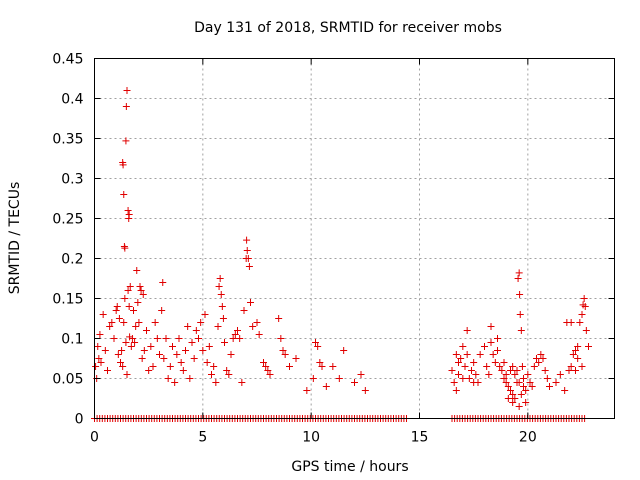 This screenshot has width=640, height=480. What do you see at coordinates (72, 100) in the screenshot?
I see `y-tick-label: 0.4` at bounding box center [72, 100].